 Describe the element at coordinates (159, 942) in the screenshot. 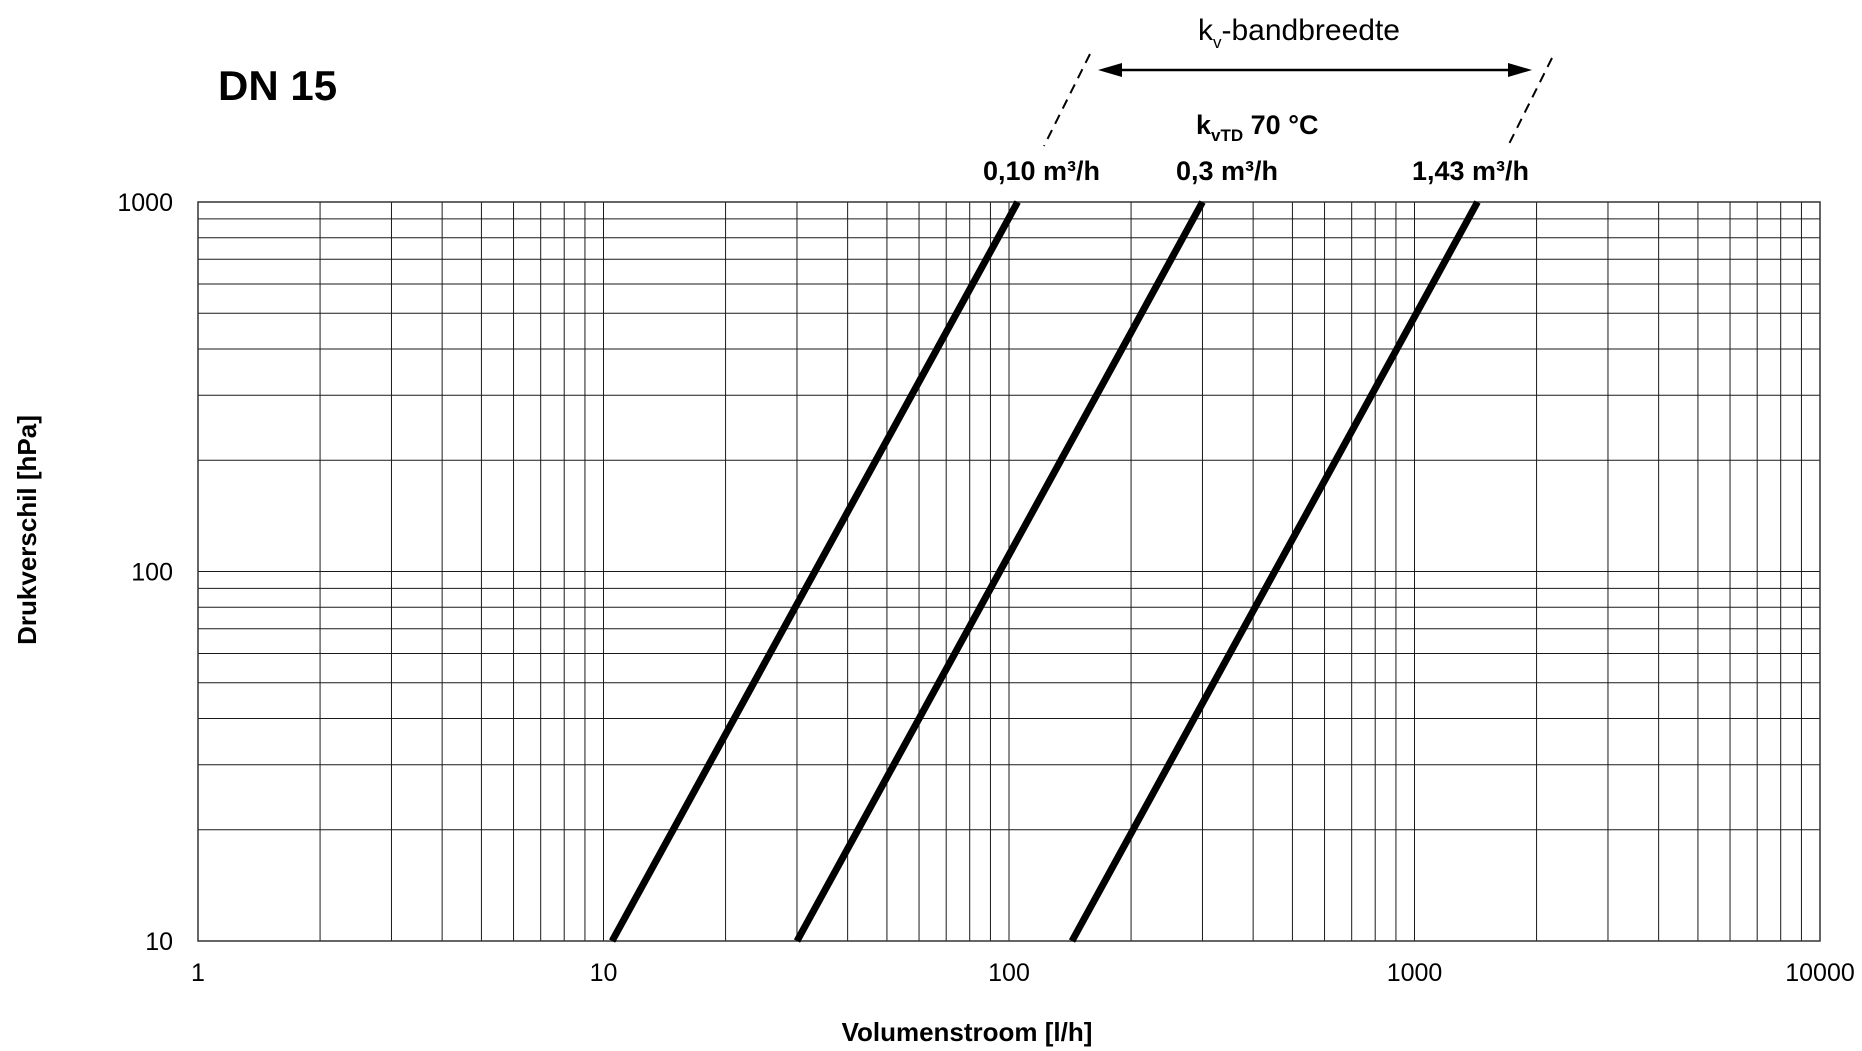

I see `y-tick-label: 10` at that location.